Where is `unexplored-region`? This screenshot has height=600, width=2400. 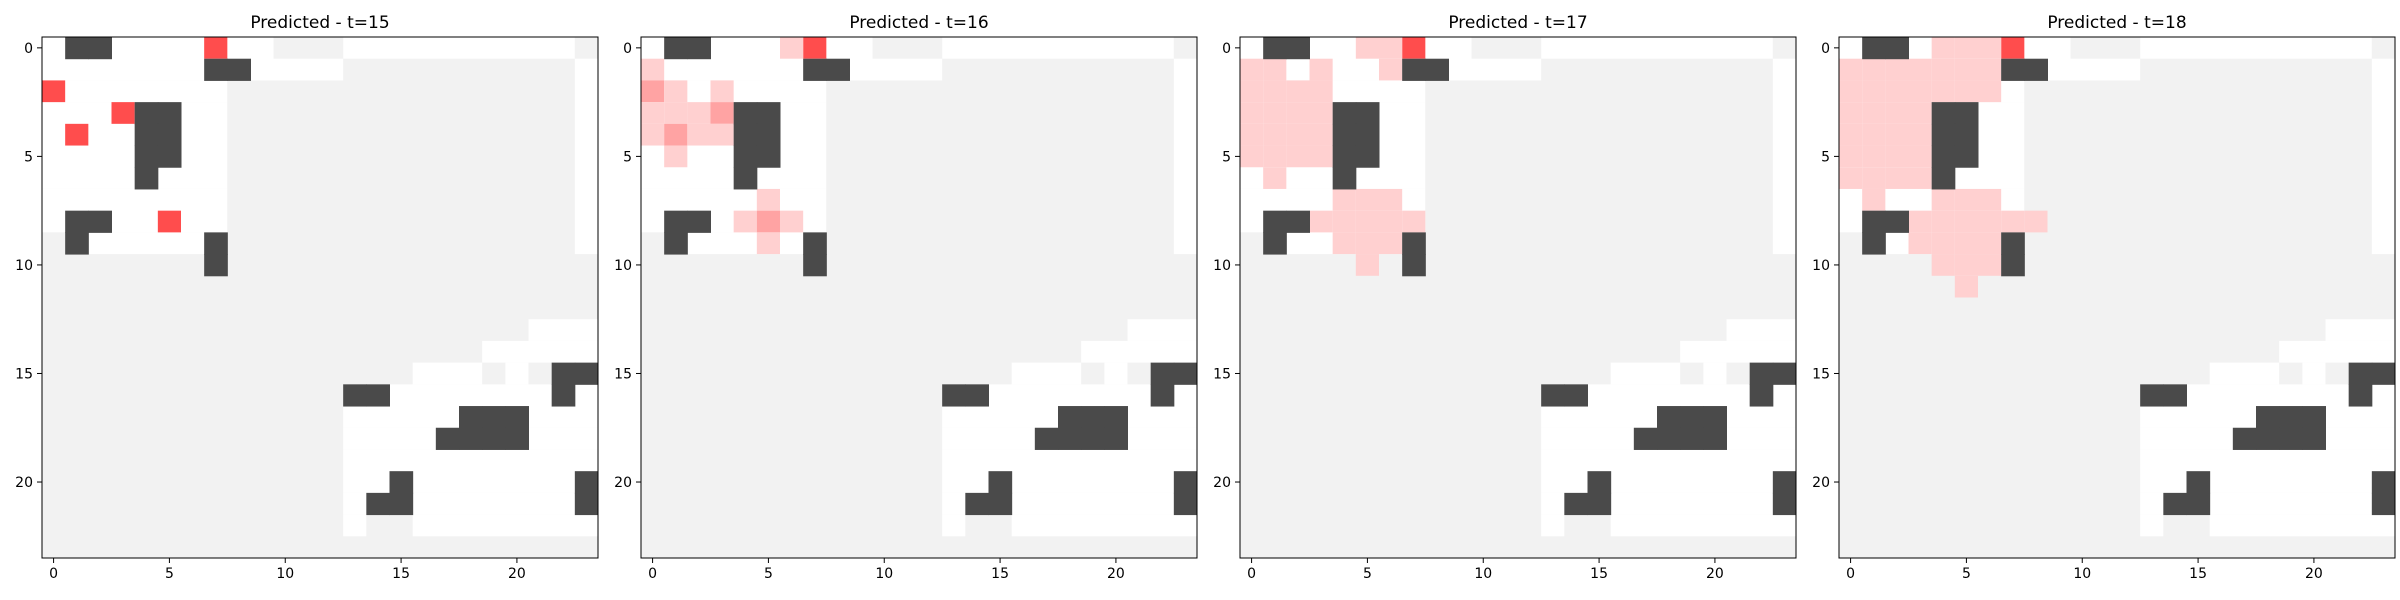 unexplored-region is located at coordinates (2383, 48).